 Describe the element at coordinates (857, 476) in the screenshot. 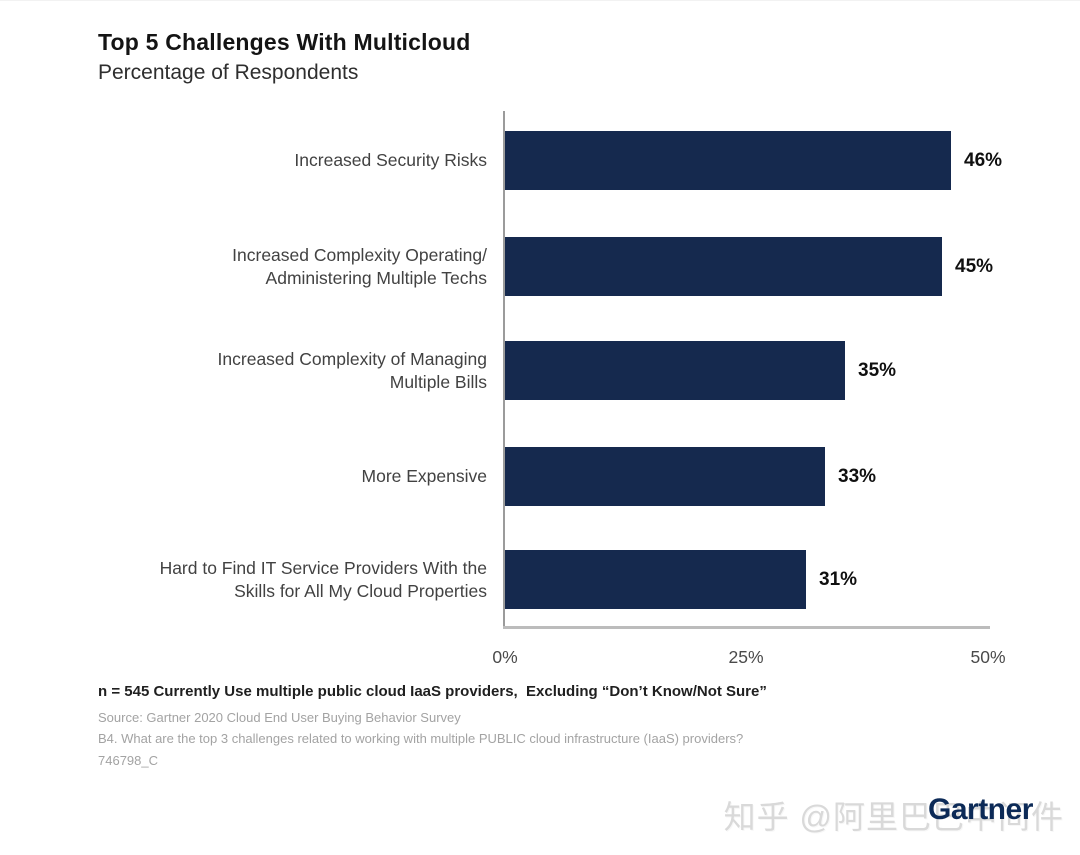

I see `value-label: 33%` at that location.